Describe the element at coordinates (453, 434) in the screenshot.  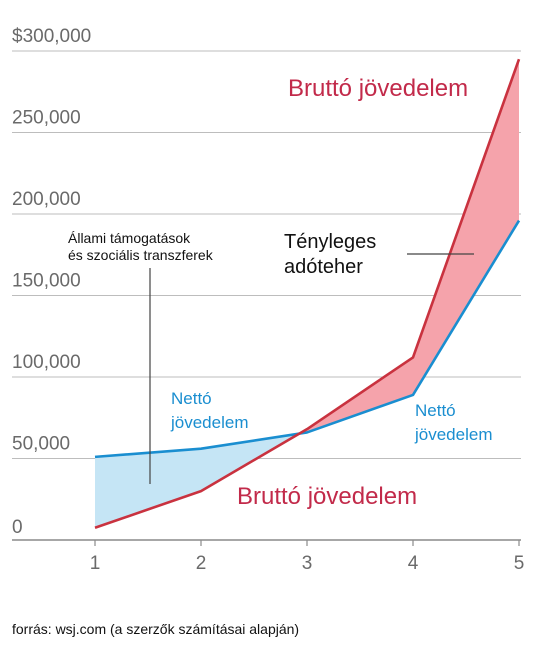
I see `net-income-label-right-line2: jövedelem` at that location.